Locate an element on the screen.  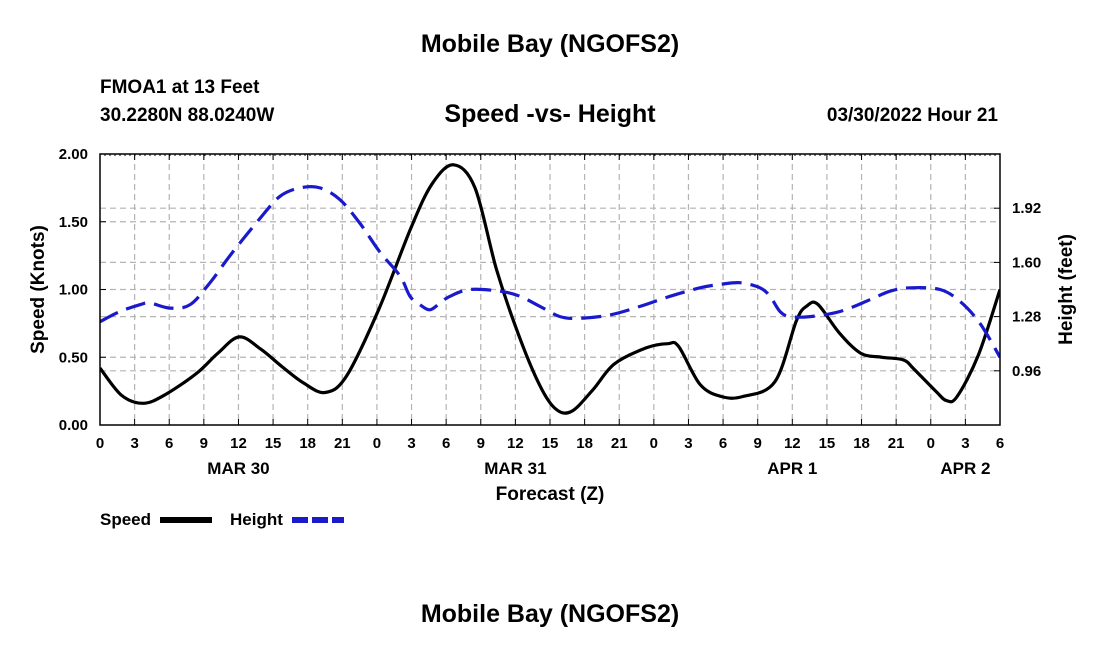
date-label: MAR 30 is located at coordinates (238, 468).